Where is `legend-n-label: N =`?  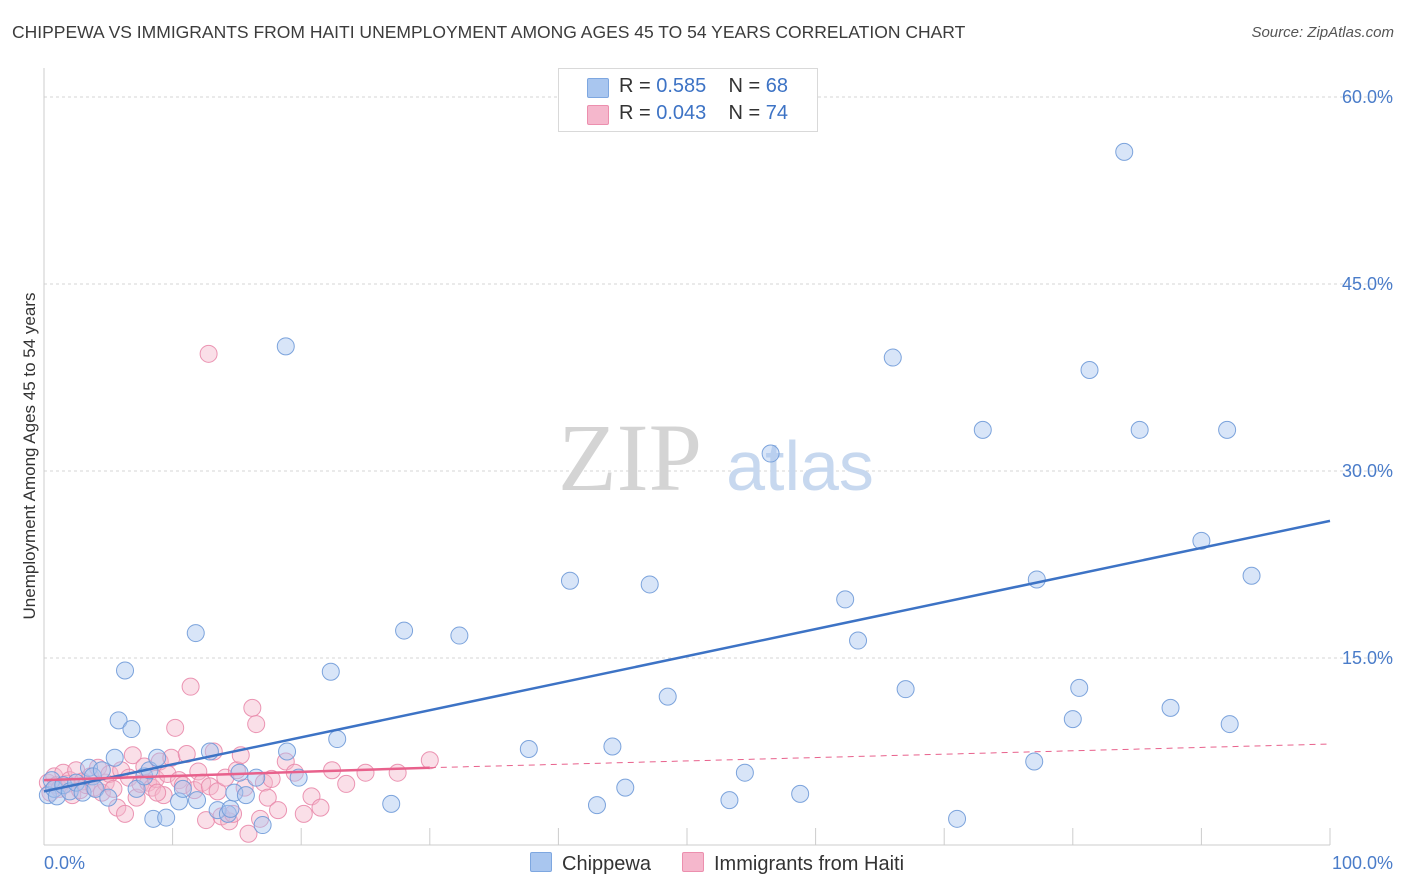 legend-n-label: N = is located at coordinates (747, 113).